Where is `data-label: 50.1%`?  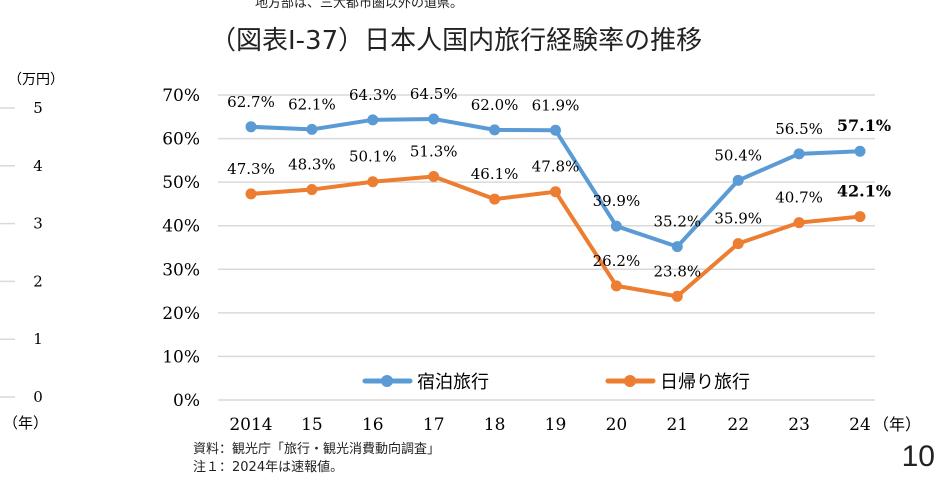
data-label: 50.1% is located at coordinates (373, 157).